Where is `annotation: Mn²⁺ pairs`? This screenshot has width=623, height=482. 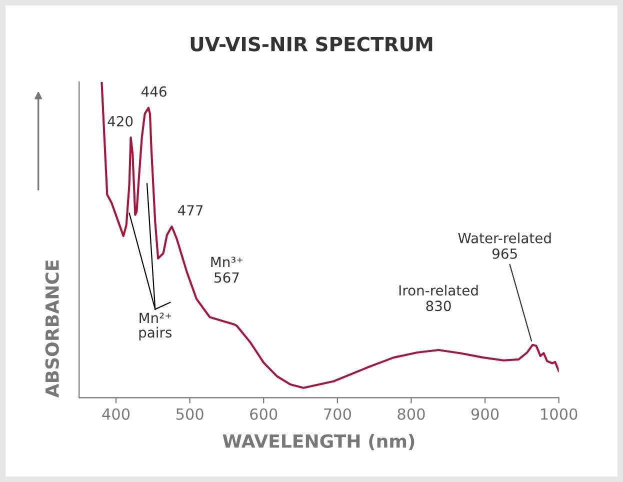
annotation: Mn²⁺ pairs is located at coordinates (155, 326).